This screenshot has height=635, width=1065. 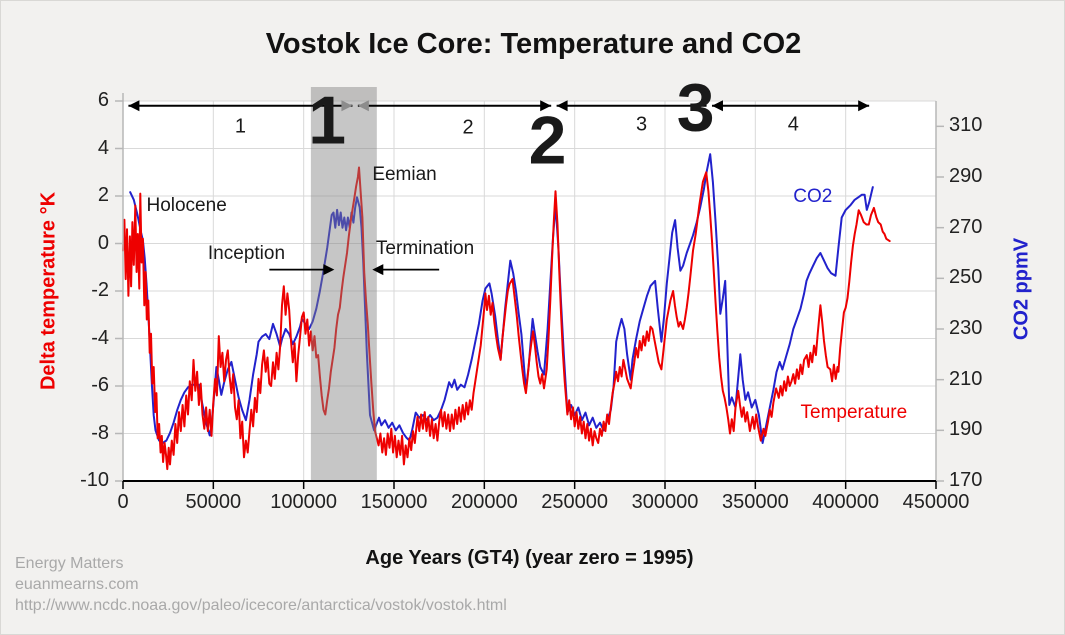 What do you see at coordinates (77, 584) in the screenshot?
I see `watermark-line-2: euanmearns.com` at bounding box center [77, 584].